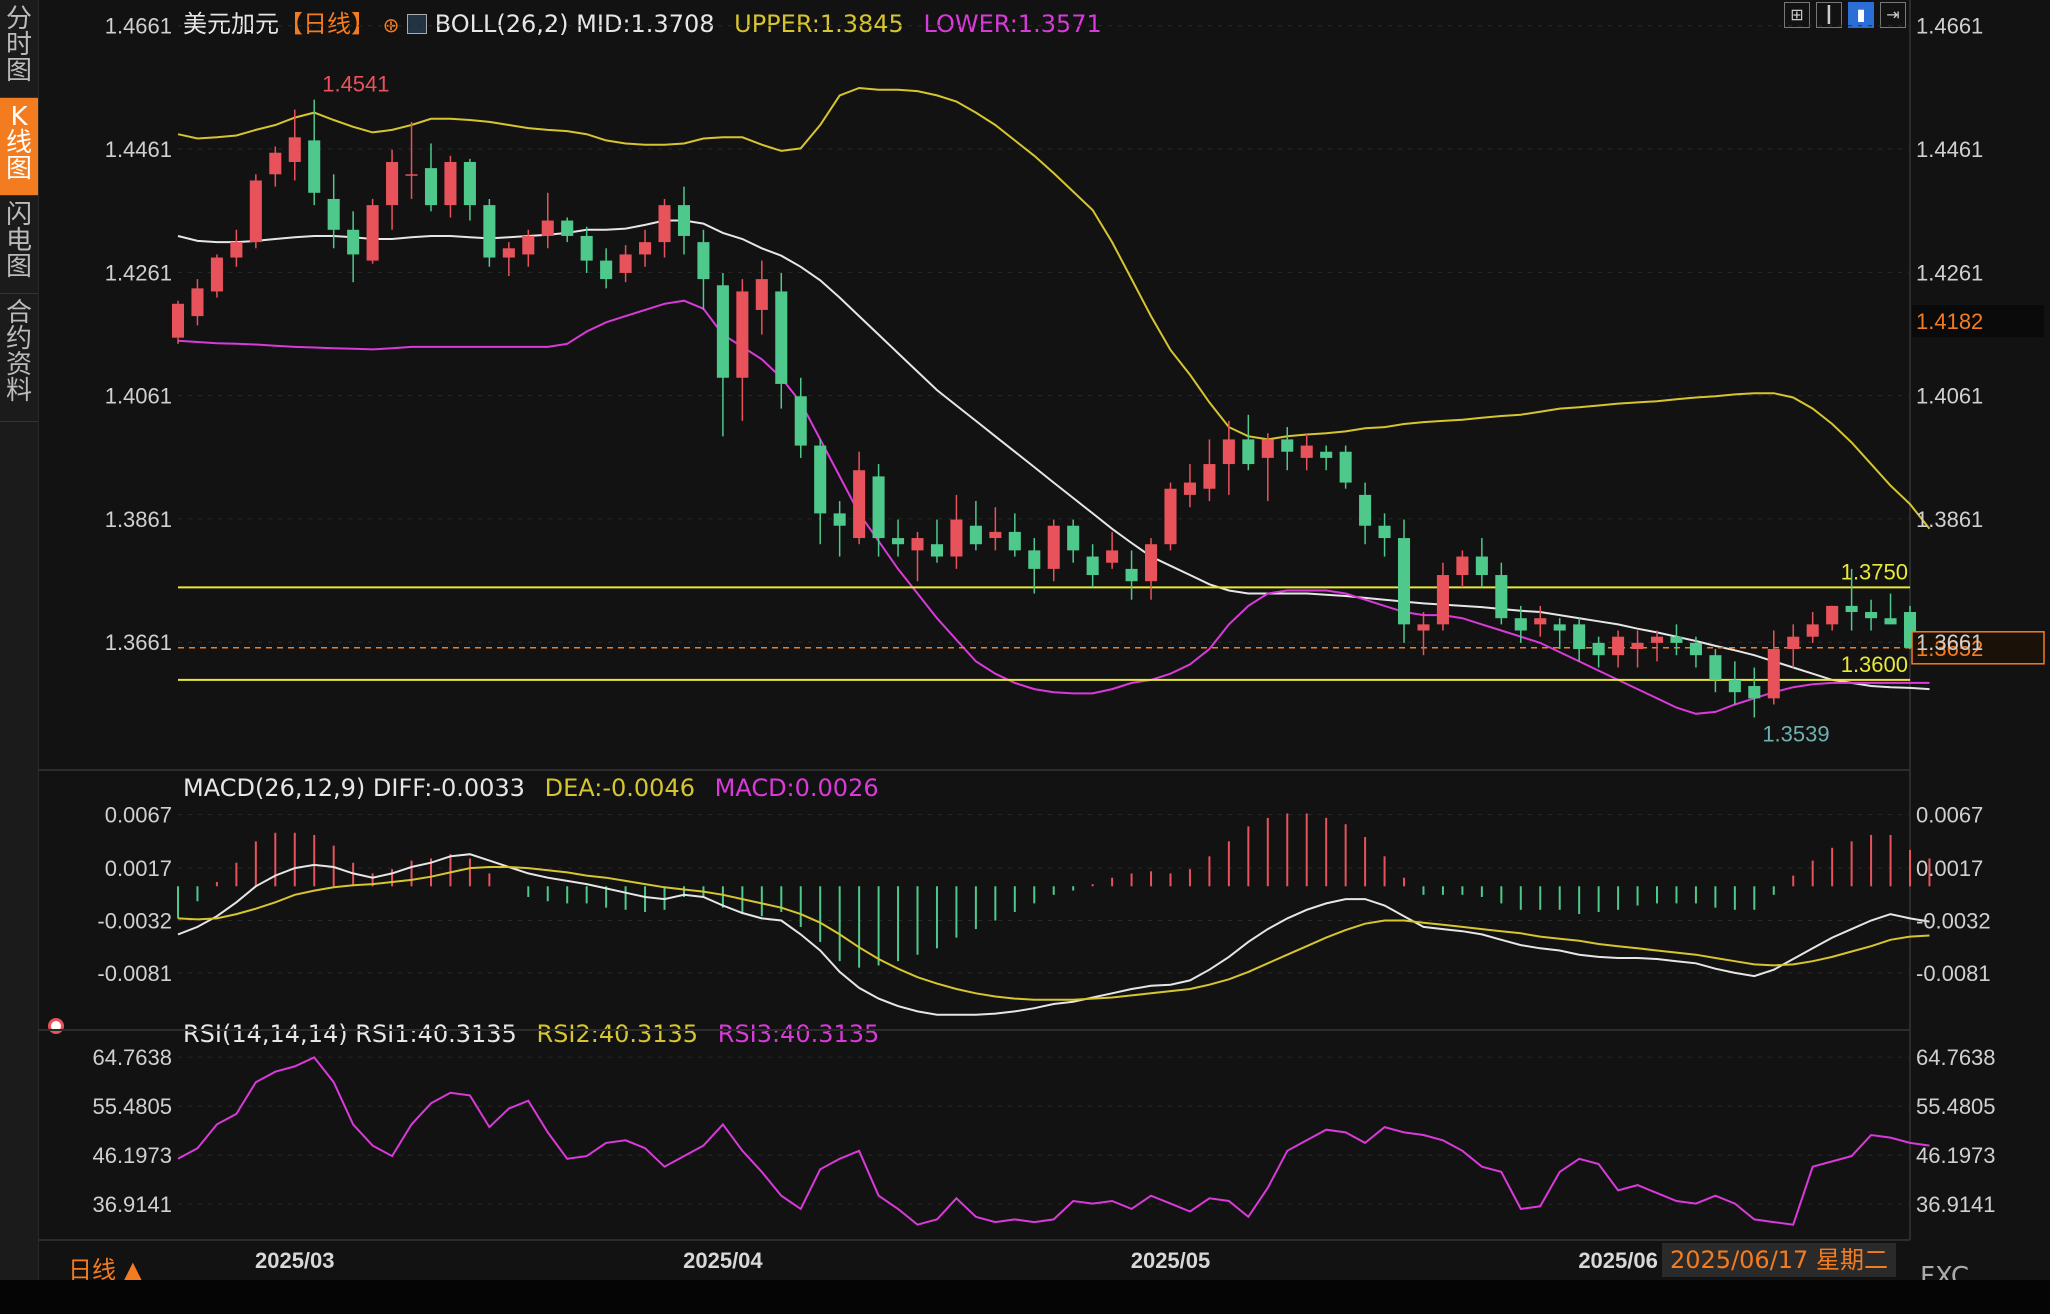 The image size is (2050, 1314). I want to click on y-tick-label-right: 36.9141, so click(1956, 1204).